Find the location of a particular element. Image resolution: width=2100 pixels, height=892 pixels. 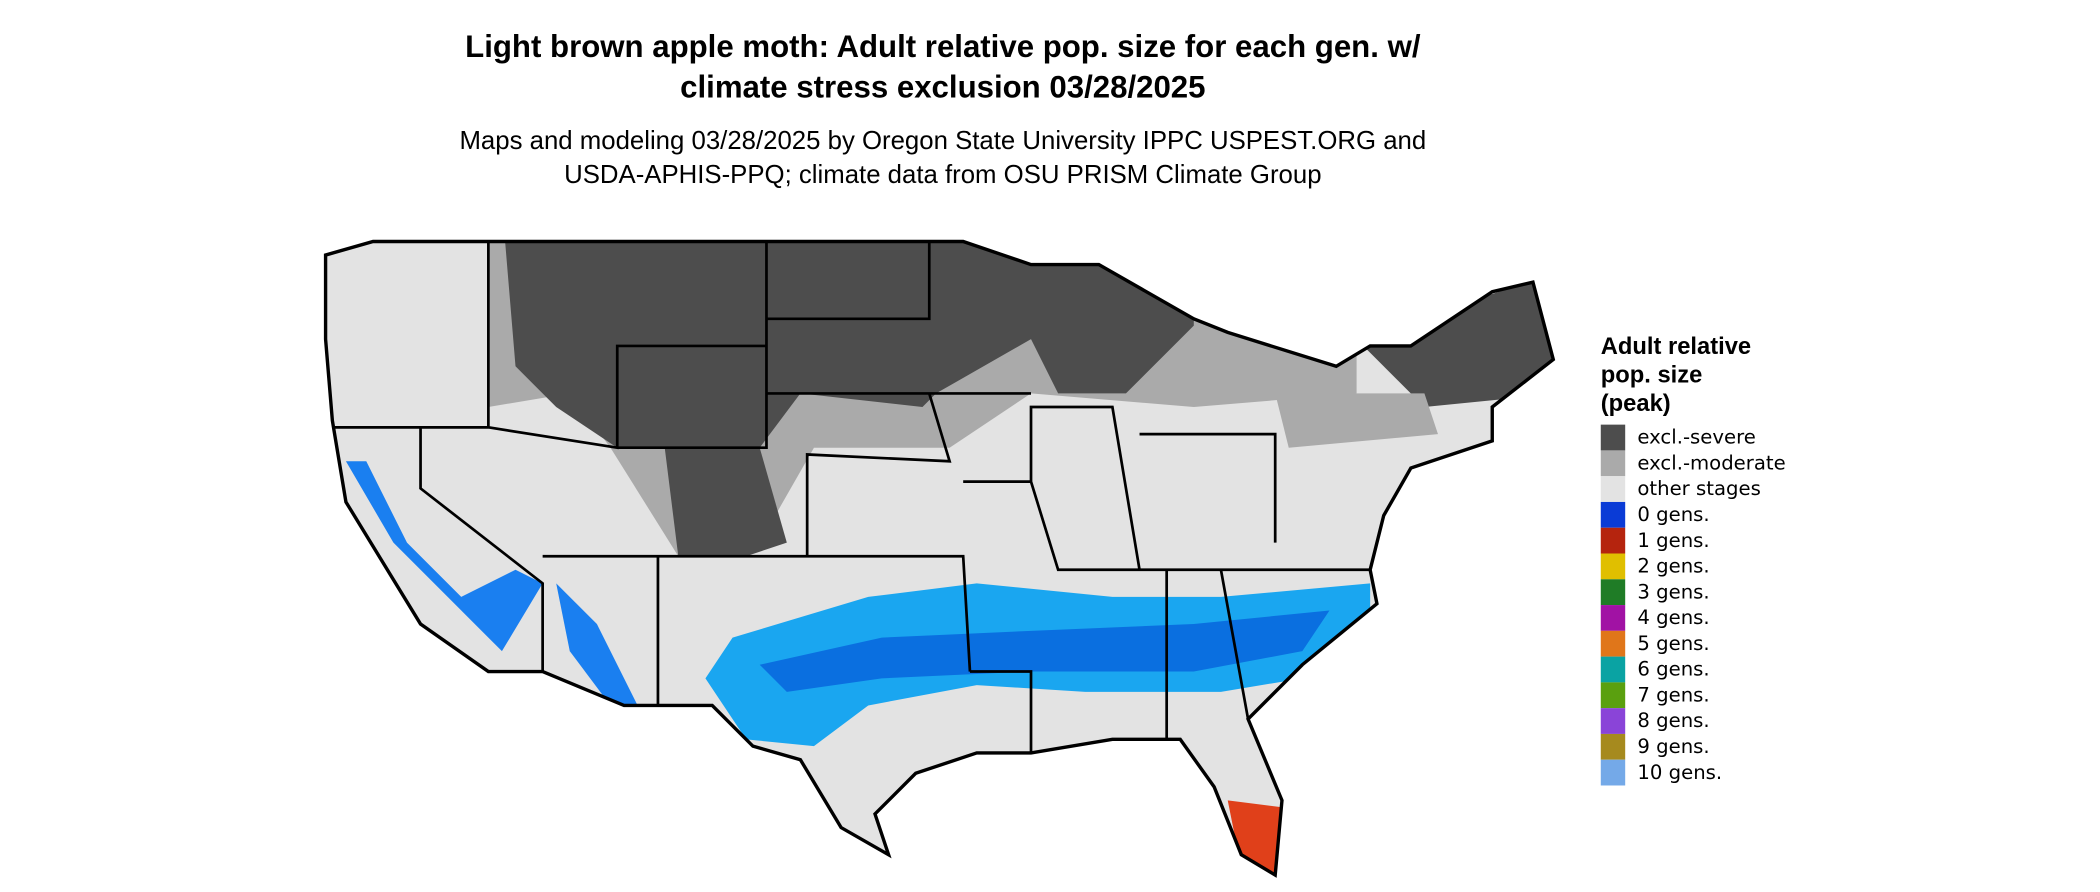

legend-label: other stages is located at coordinates (1698, 488).